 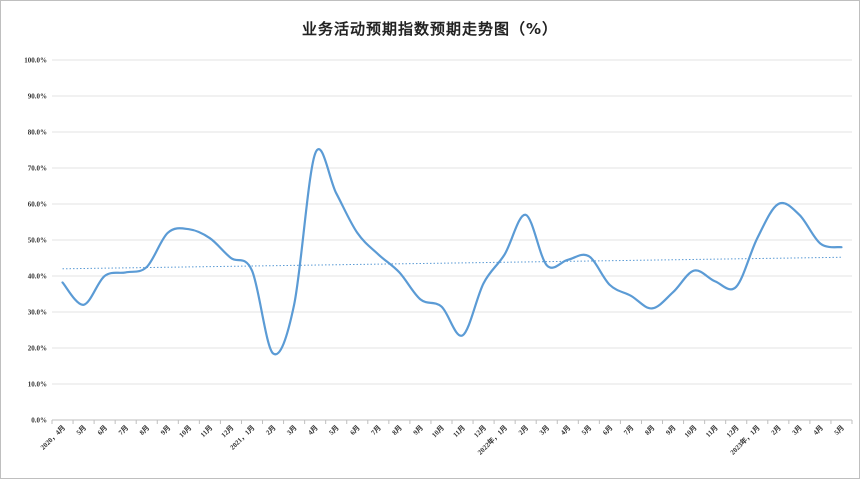 I want to click on y-tick-label: 30.0%, so click(x=37, y=313).